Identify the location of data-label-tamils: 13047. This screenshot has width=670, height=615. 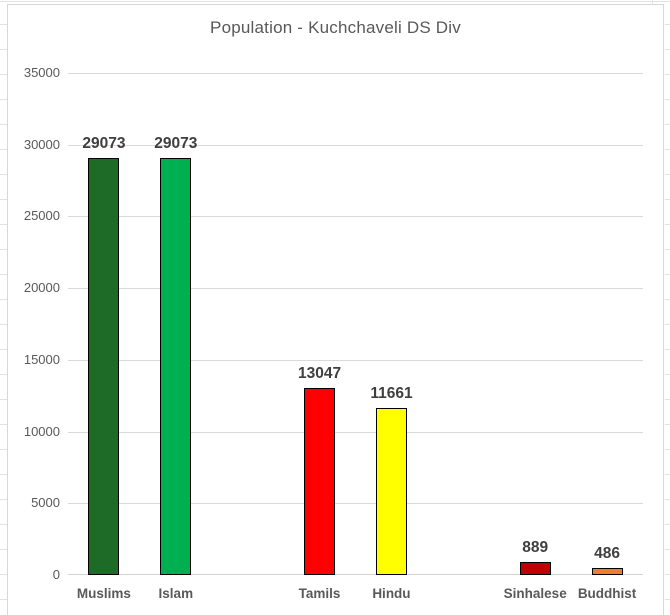
(320, 373).